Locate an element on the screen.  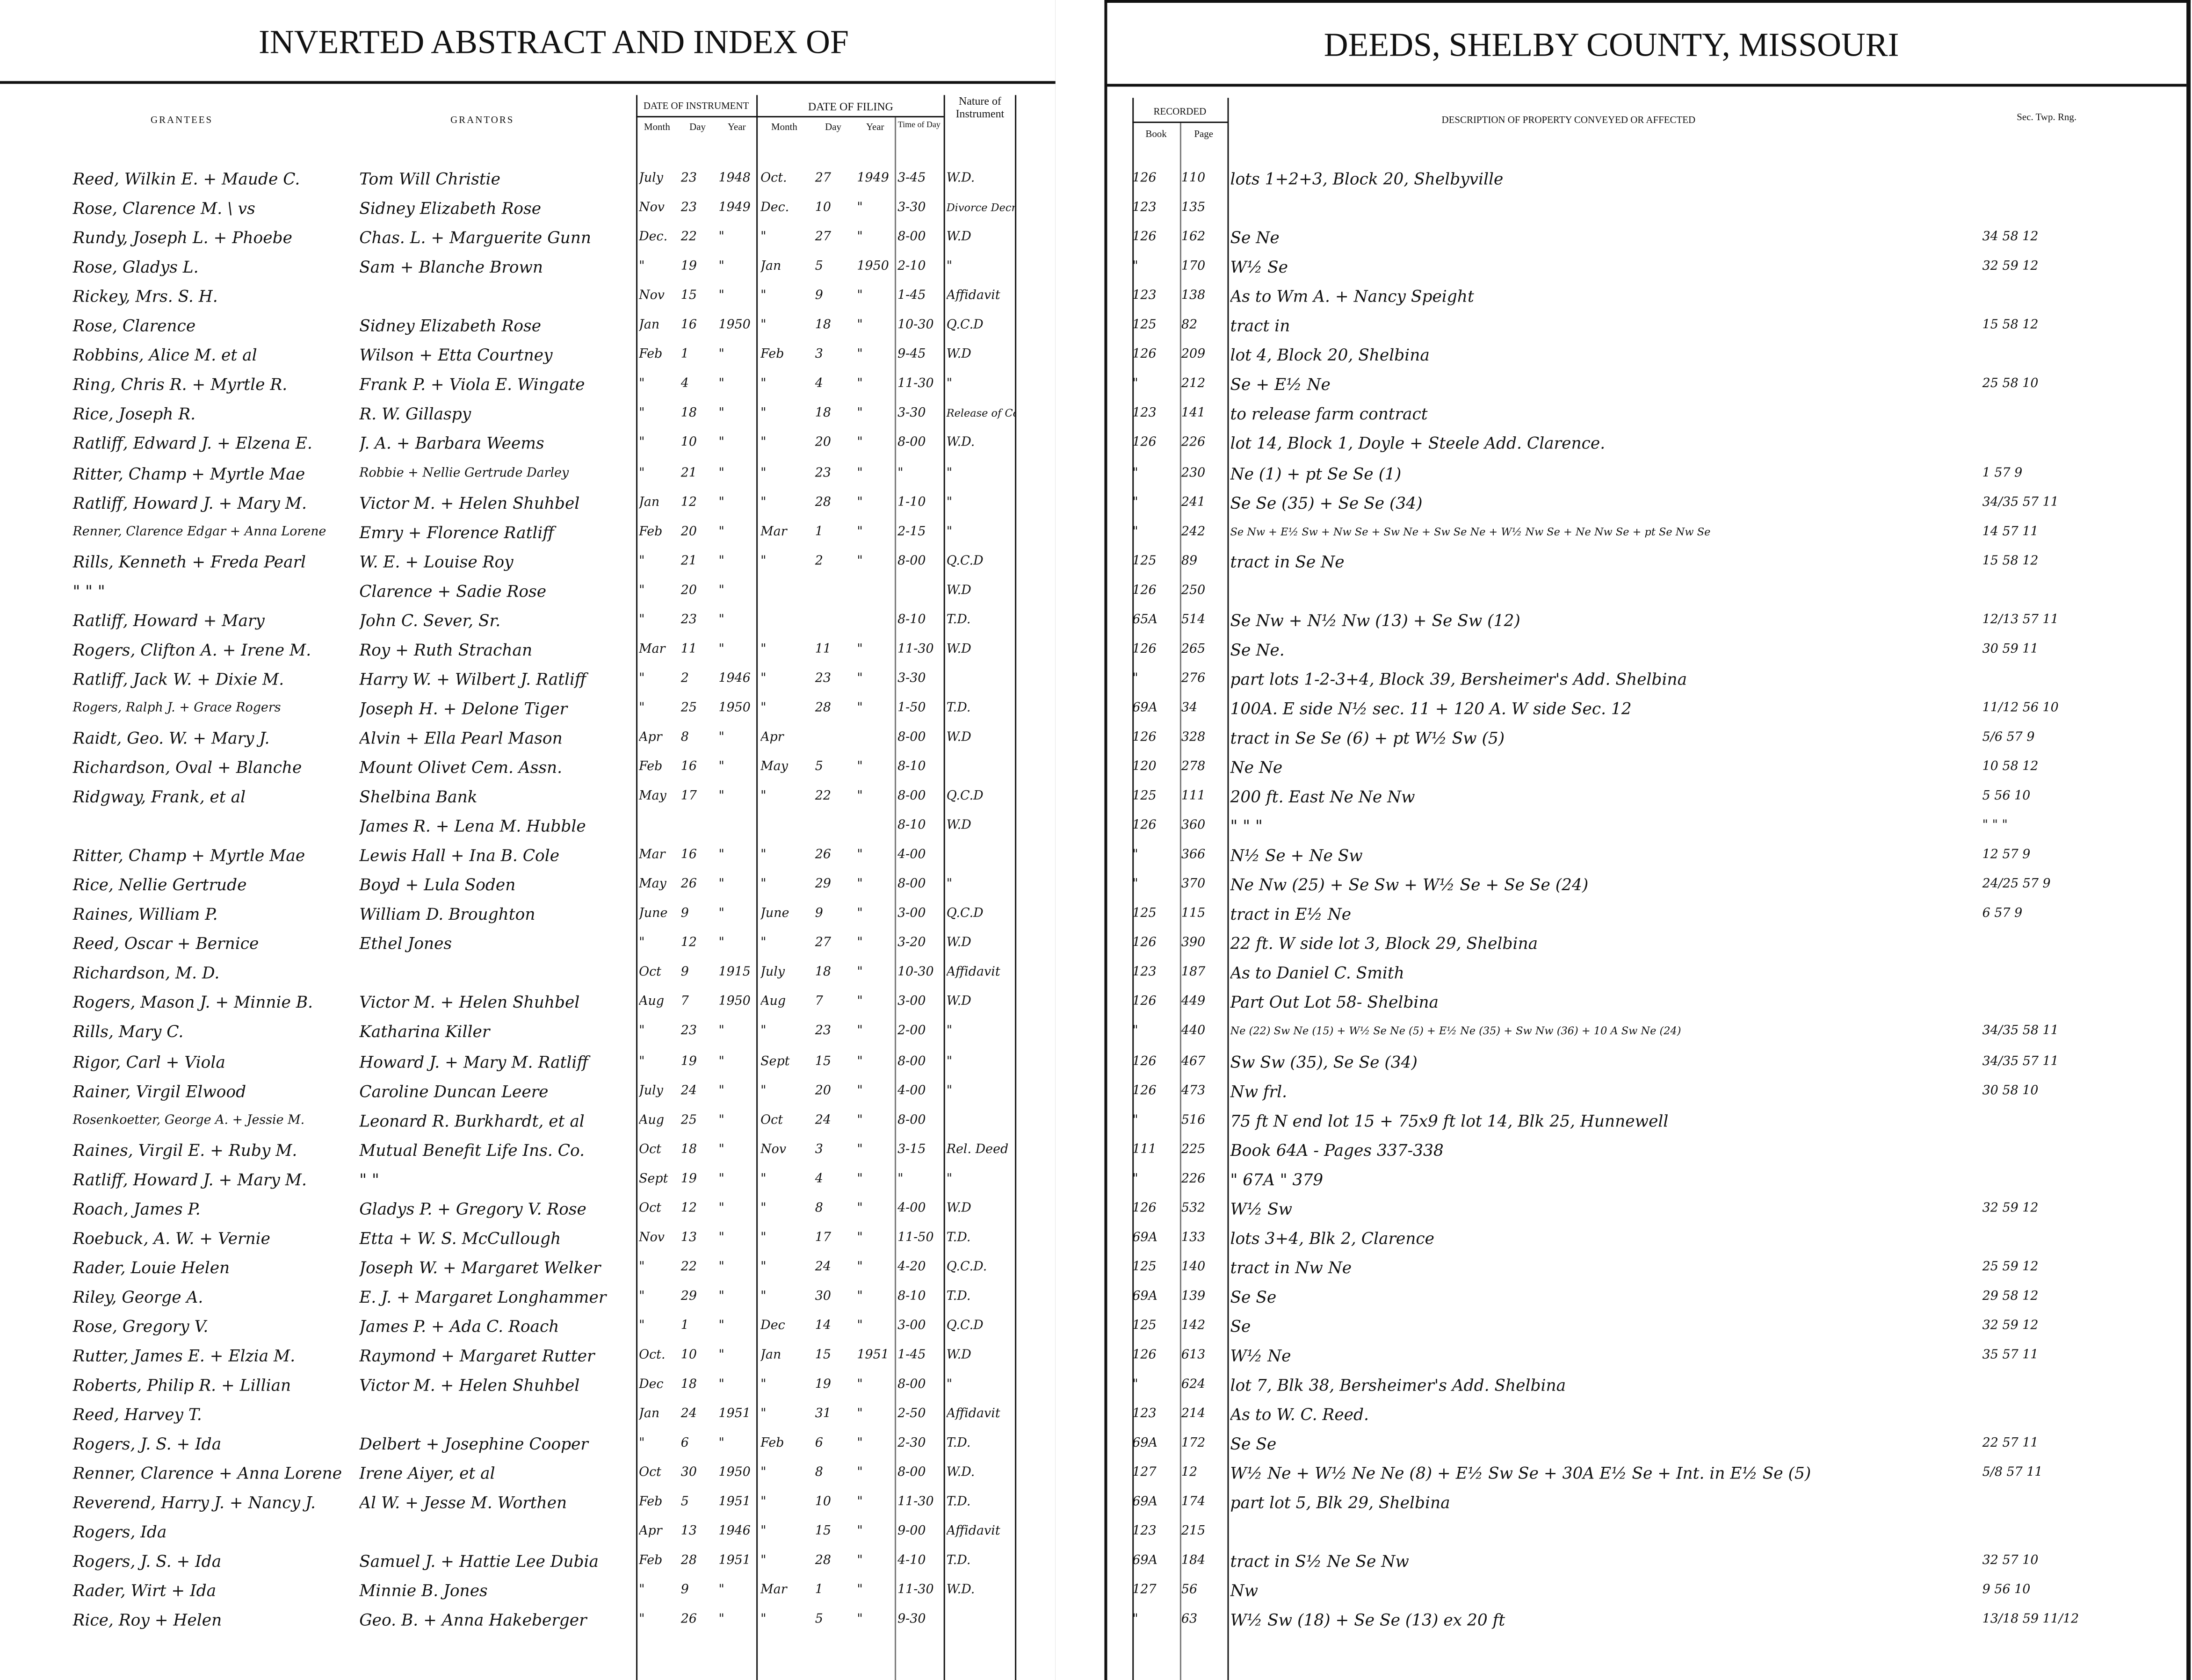
cell-sec-twp-rng: 24/25 57 9 is located at coordinates (2016, 885).